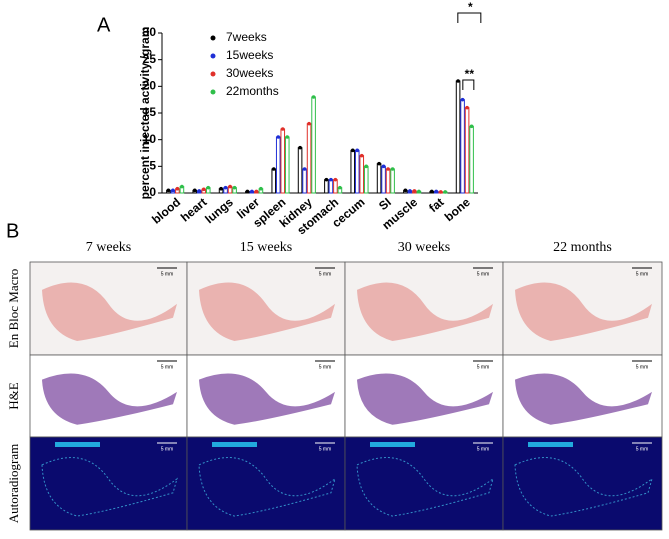  What do you see at coordinates (150, 112) in the screenshot?
I see `y-tick-label: 15` at bounding box center [150, 112].